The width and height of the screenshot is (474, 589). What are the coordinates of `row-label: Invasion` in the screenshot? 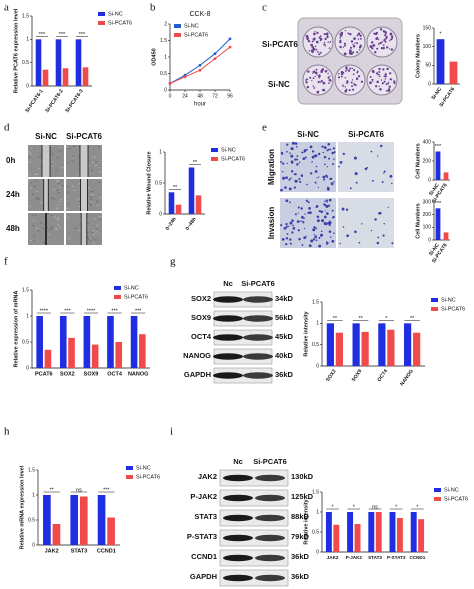 It's located at (271, 223).